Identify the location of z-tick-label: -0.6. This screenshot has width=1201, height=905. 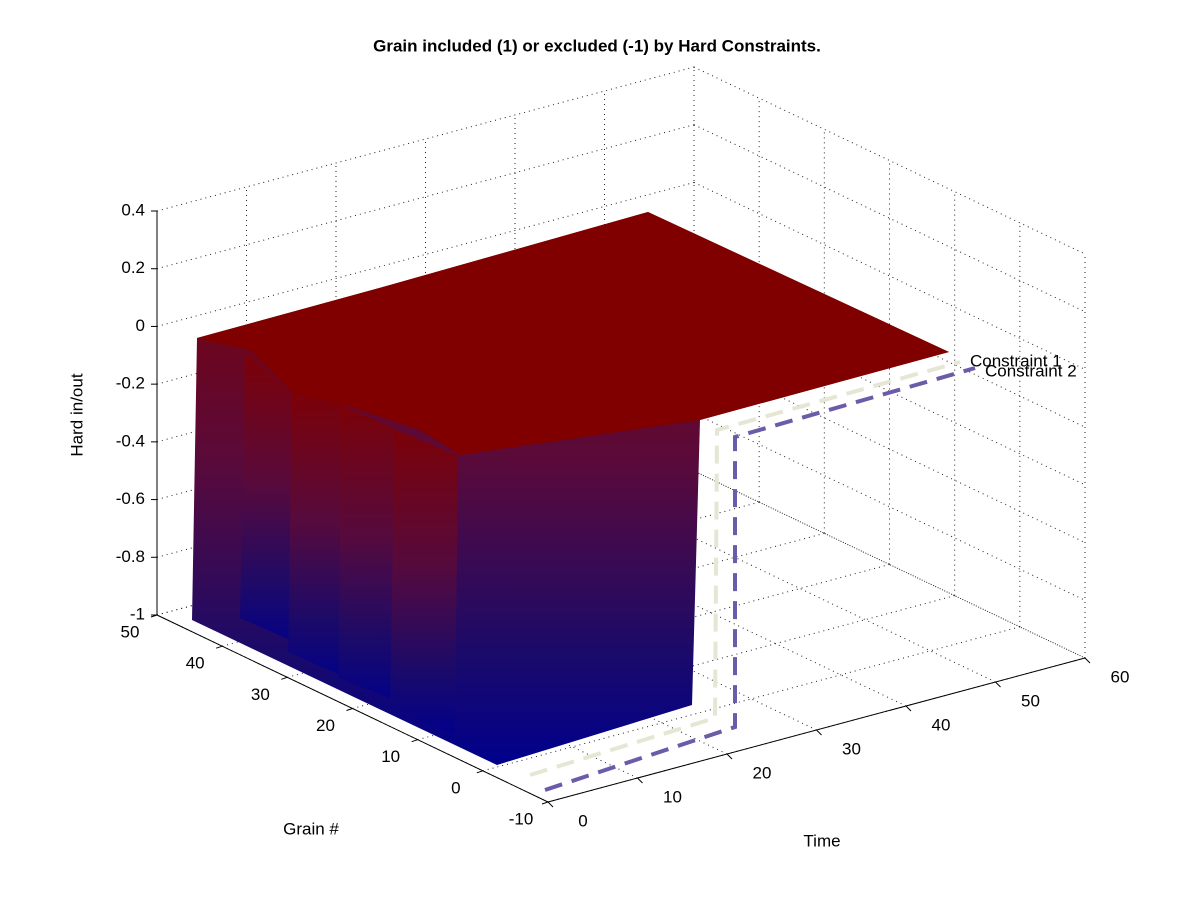
(130, 498).